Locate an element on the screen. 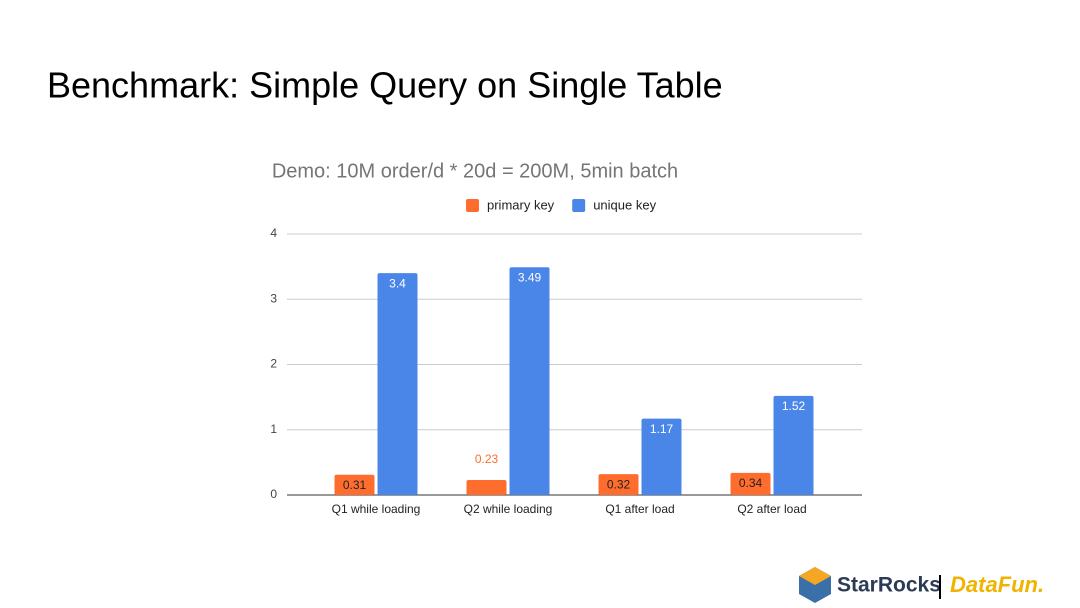 The height and width of the screenshot is (608, 1080). y-tick-label: 1 is located at coordinates (273, 429).